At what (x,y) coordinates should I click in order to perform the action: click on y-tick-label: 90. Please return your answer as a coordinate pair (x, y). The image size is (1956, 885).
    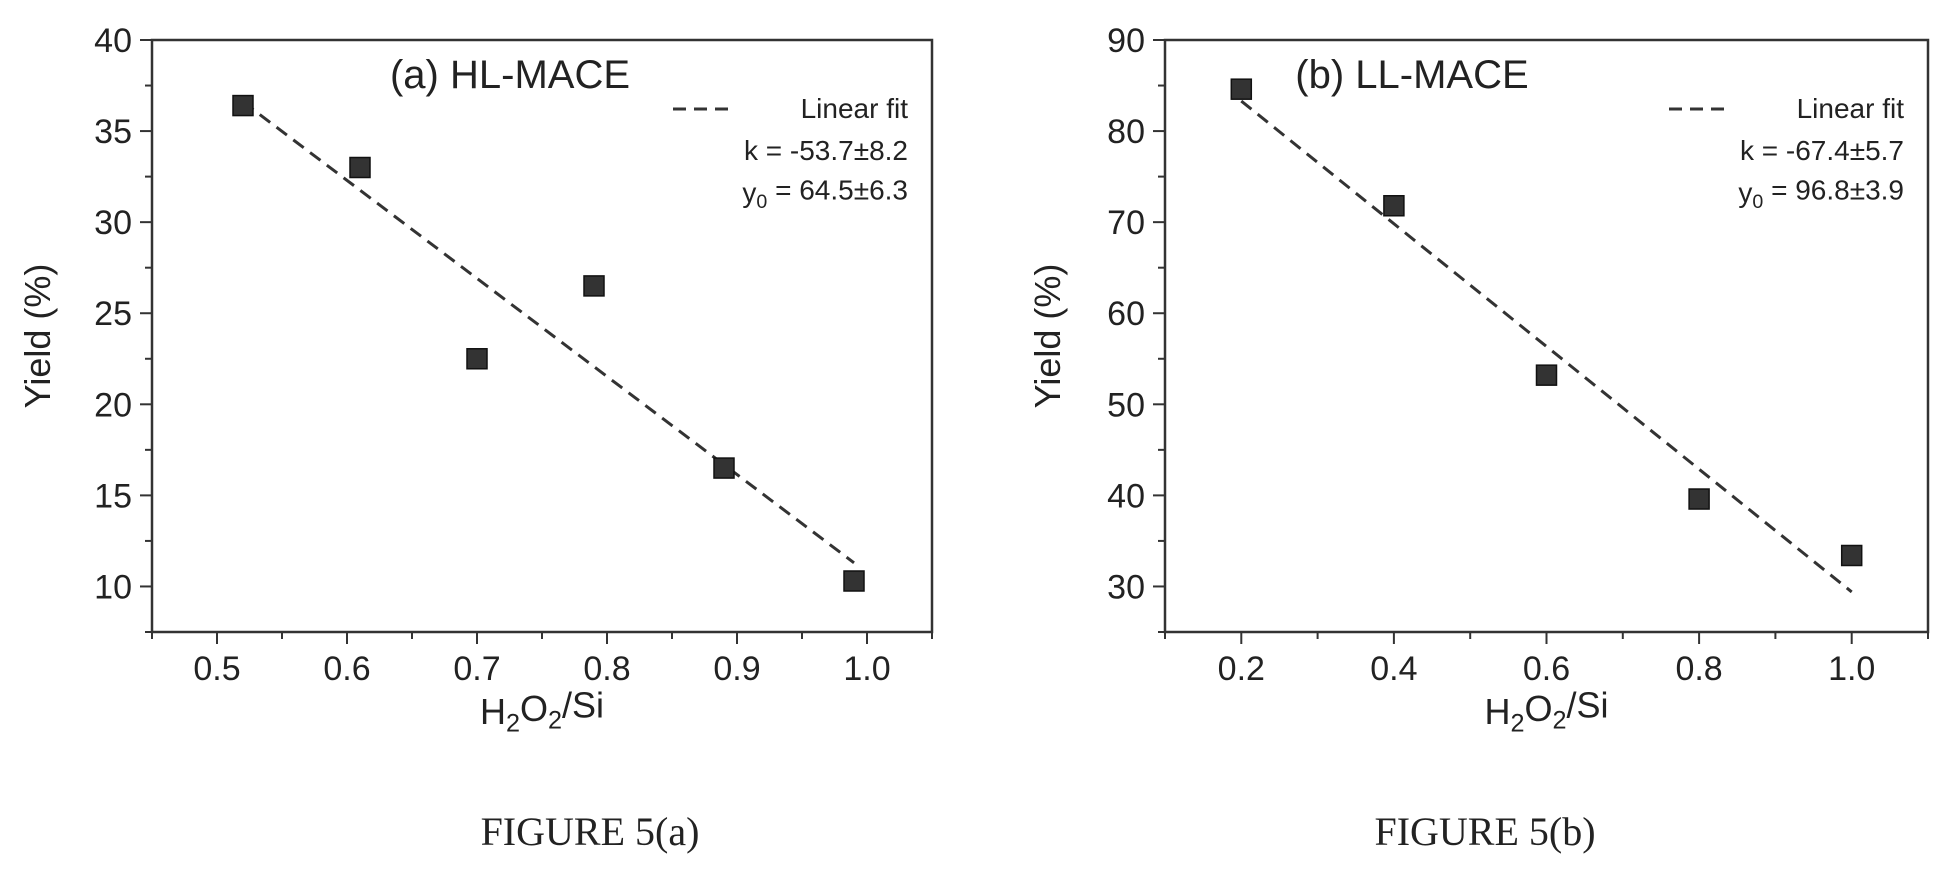
    Looking at the image, I should click on (1126, 41).